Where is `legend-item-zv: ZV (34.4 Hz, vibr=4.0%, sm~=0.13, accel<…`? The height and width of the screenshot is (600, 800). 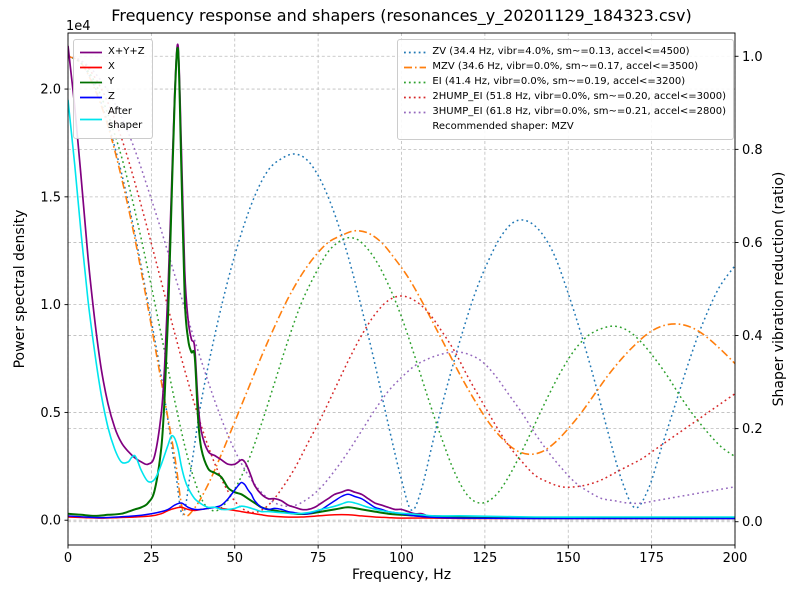 legend-item-zv: ZV (34.4 Hz, vibr=4.0%, sm~=0.13, accel<… is located at coordinates (564, 52).